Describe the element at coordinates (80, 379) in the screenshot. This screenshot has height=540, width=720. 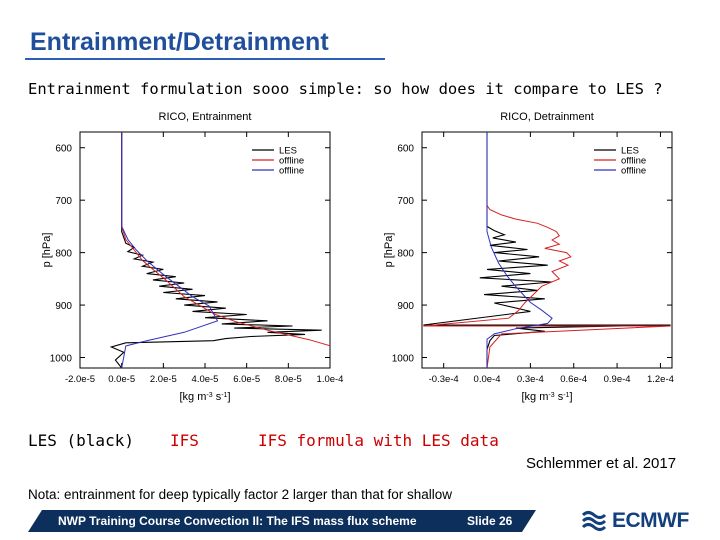
I see `x-tick-label: -2.0e-5` at that location.